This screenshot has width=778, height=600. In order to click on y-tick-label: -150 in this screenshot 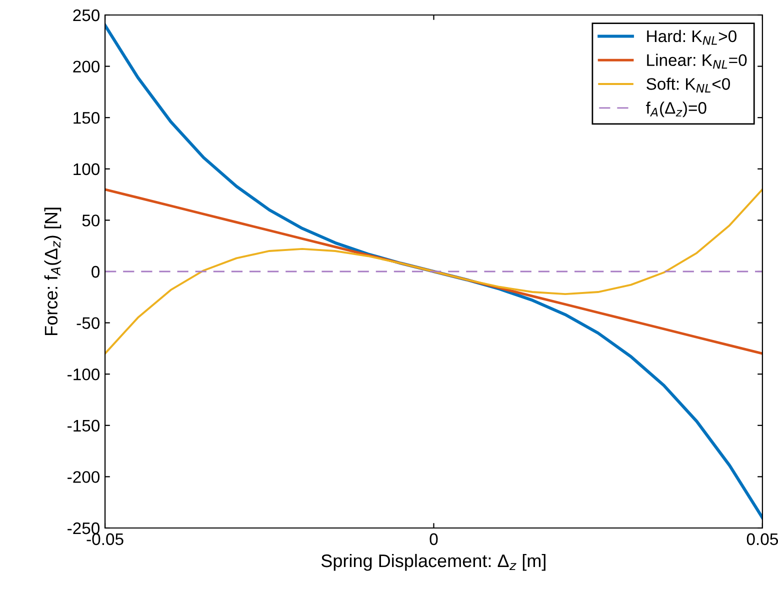, I will do `click(84, 426)`.